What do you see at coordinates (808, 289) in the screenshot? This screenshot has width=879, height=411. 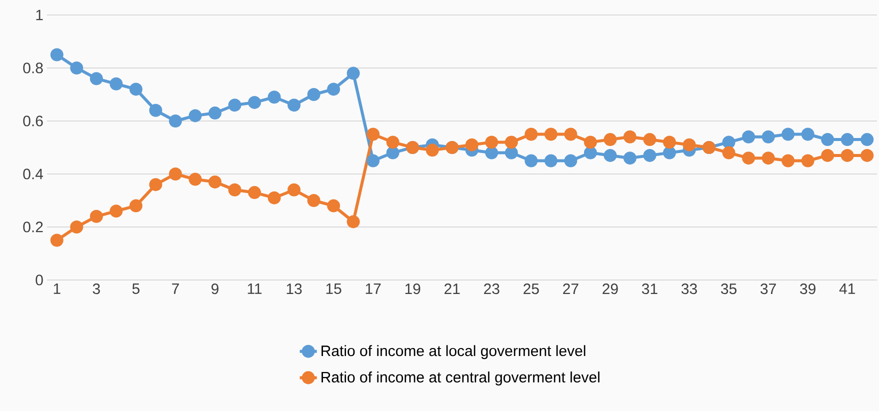 I see `x-tick-label: 39` at bounding box center [808, 289].